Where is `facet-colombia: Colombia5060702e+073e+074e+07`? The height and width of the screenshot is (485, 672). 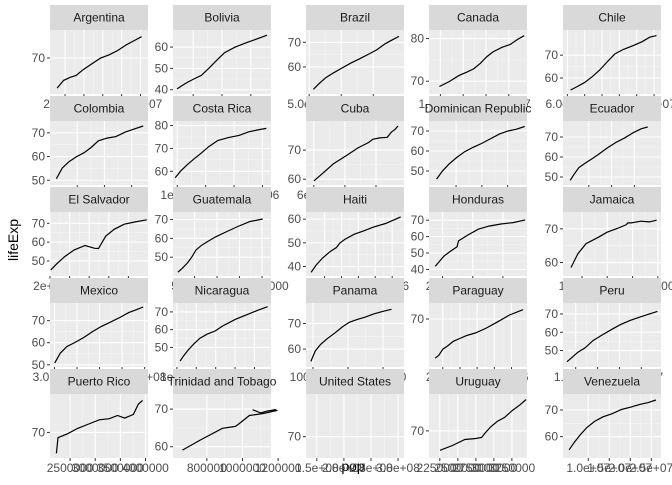
facet-colombia: Colombia5060702e+073e+074e+07 is located at coordinates (90, 149).